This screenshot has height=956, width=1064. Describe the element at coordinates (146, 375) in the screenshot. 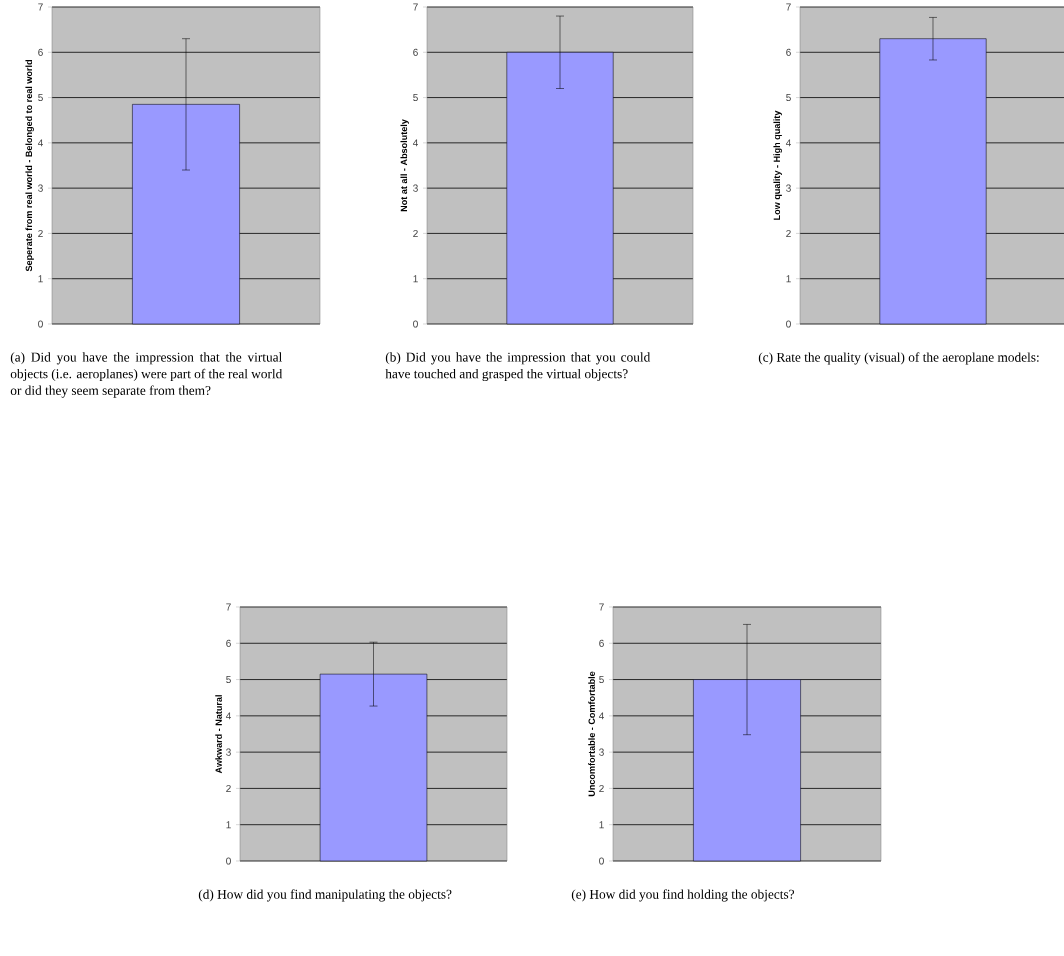

I see `text: (a) Did you have the impression that the virtual objects (i.e. aeroplanes) were part of the real world or did they seem separate from them?` at that location.